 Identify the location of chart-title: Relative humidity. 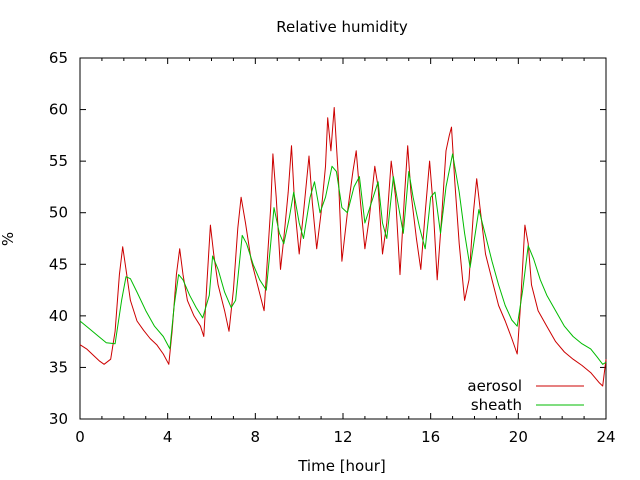
(342, 27).